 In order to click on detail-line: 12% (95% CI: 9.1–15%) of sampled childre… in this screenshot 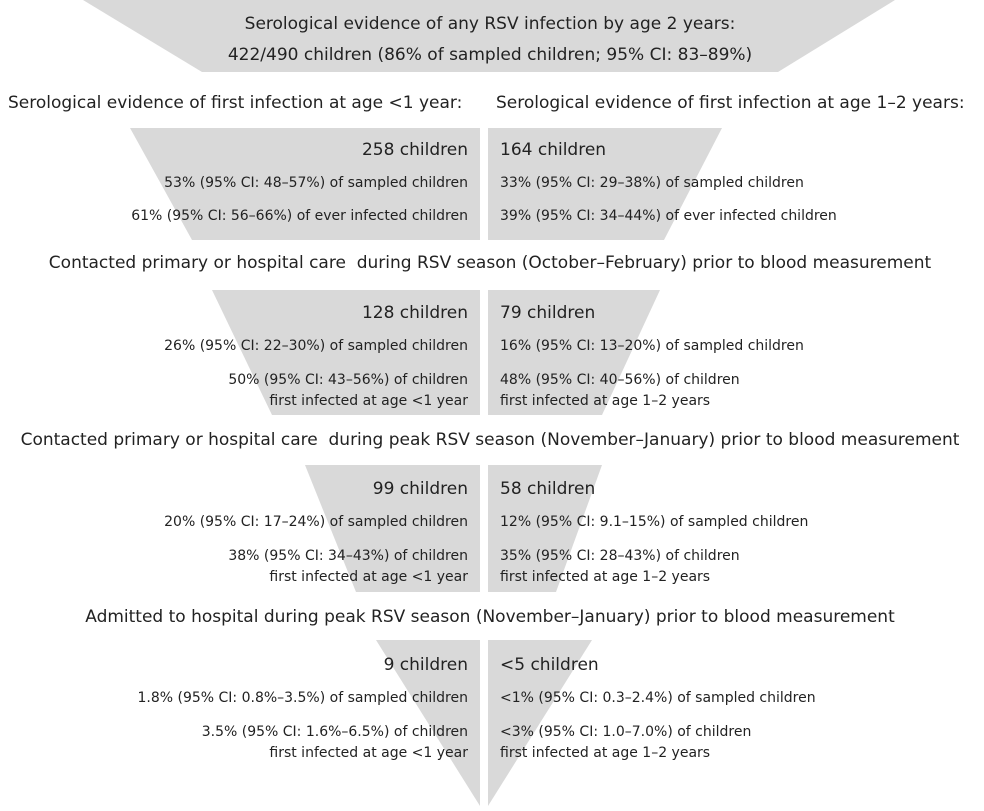, I will do `click(654, 522)`.